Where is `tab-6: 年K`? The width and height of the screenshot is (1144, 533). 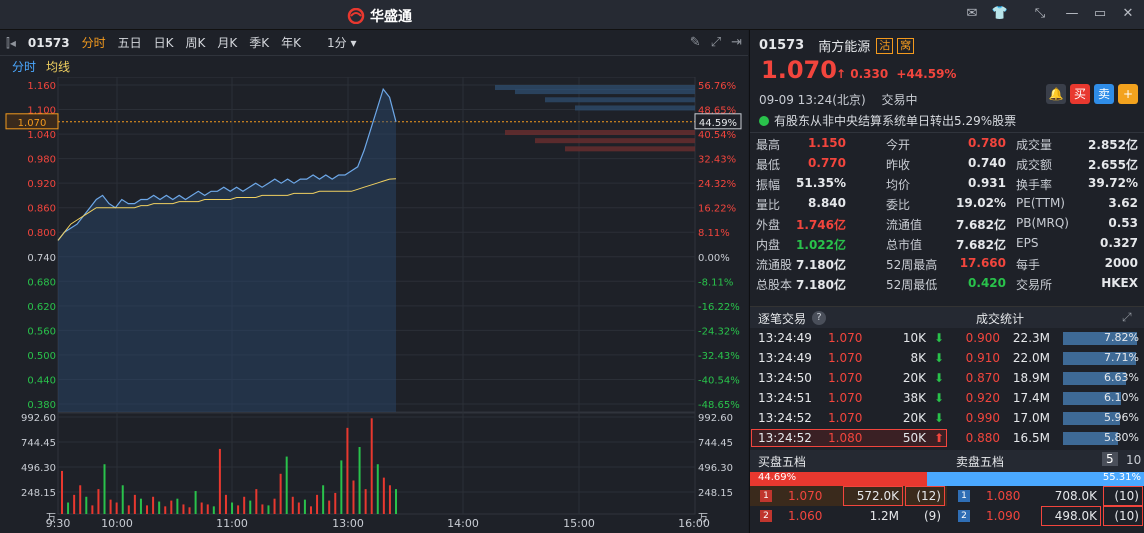 tab-6: 年K is located at coordinates (291, 42).